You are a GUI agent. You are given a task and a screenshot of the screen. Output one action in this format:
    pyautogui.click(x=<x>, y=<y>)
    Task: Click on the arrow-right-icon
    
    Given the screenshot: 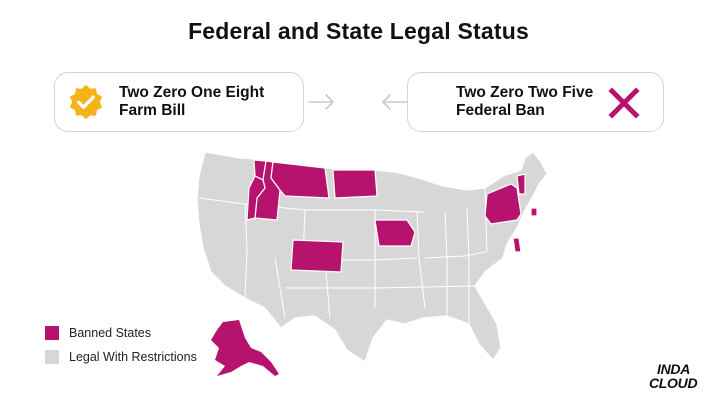 What is the action you would take?
    pyautogui.click(x=321, y=102)
    